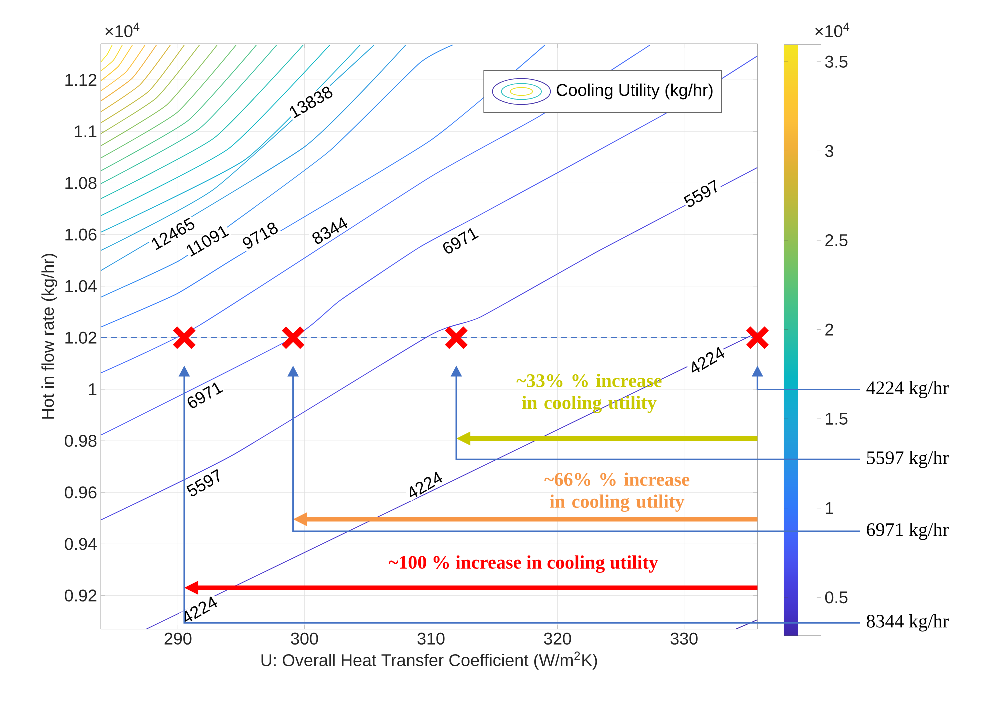 The width and height of the screenshot is (984, 709). Describe the element at coordinates (330, 230) in the screenshot. I see `annotation: 8344` at that location.